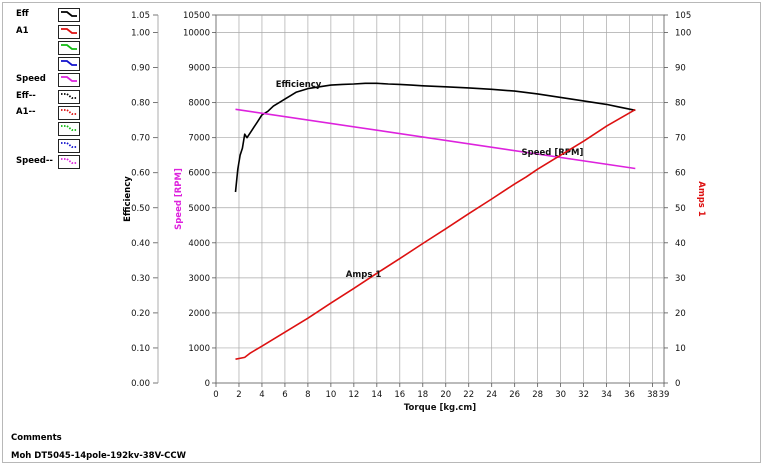 Image resolution: width=768 pixels, height=467 pixels. I want to click on speed-tick-label: 8000, so click(199, 104).